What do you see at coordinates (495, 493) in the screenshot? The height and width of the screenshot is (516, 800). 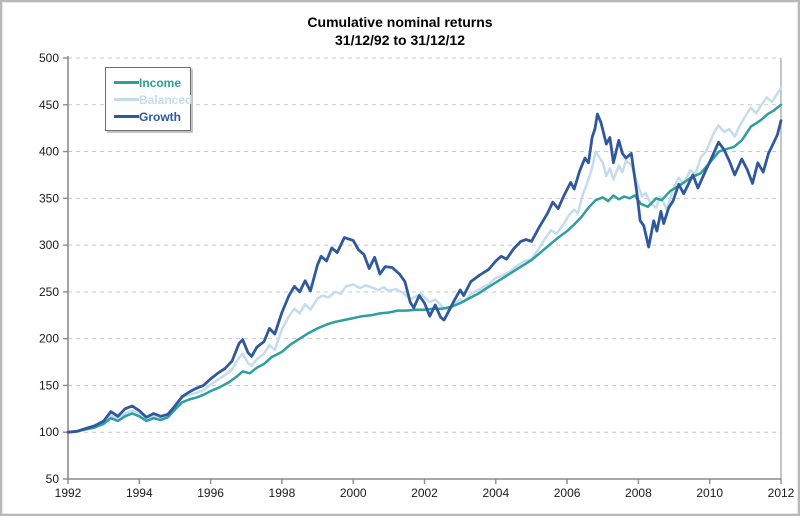 I see `x-axis-tick-label: 2004` at bounding box center [495, 493].